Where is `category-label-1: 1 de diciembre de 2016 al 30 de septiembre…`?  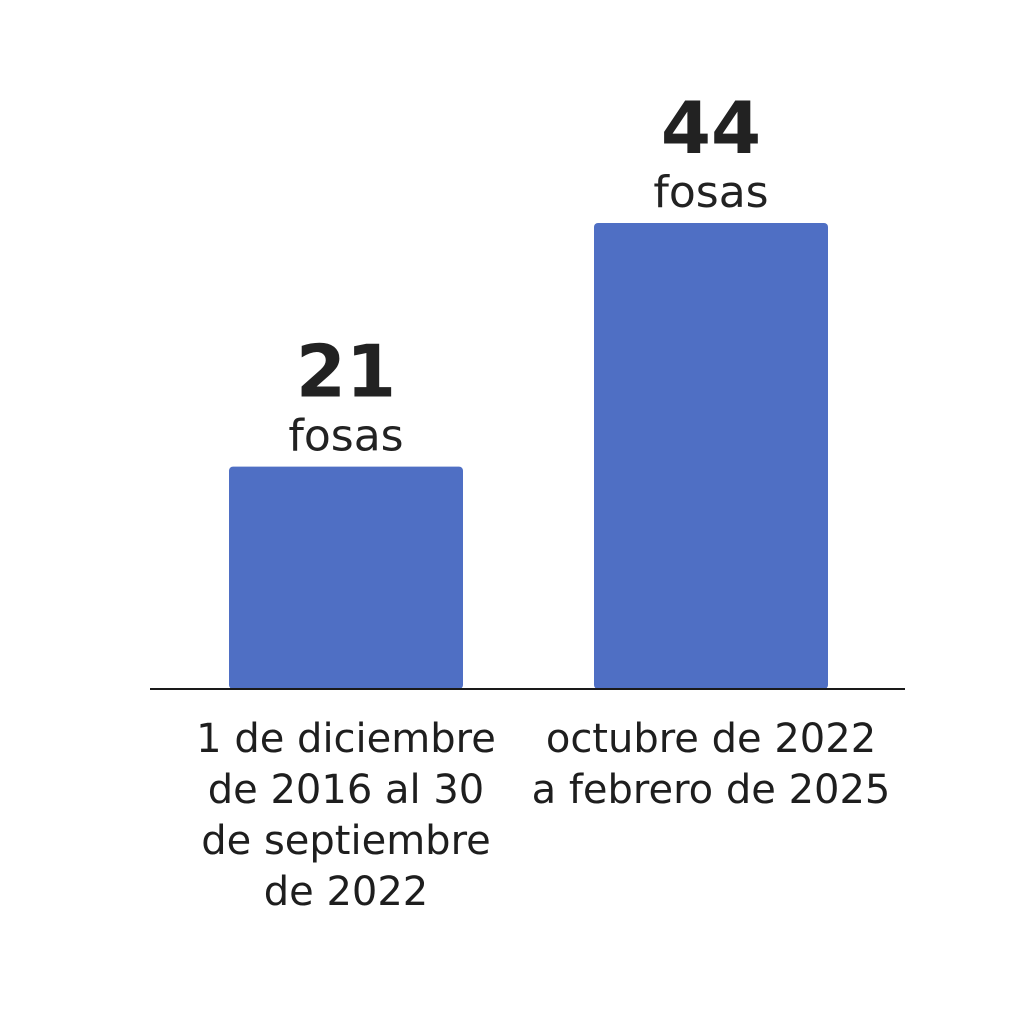 category-label-1: 1 de diciembre de 2016 al 30 de septiembre… is located at coordinates (346, 815).